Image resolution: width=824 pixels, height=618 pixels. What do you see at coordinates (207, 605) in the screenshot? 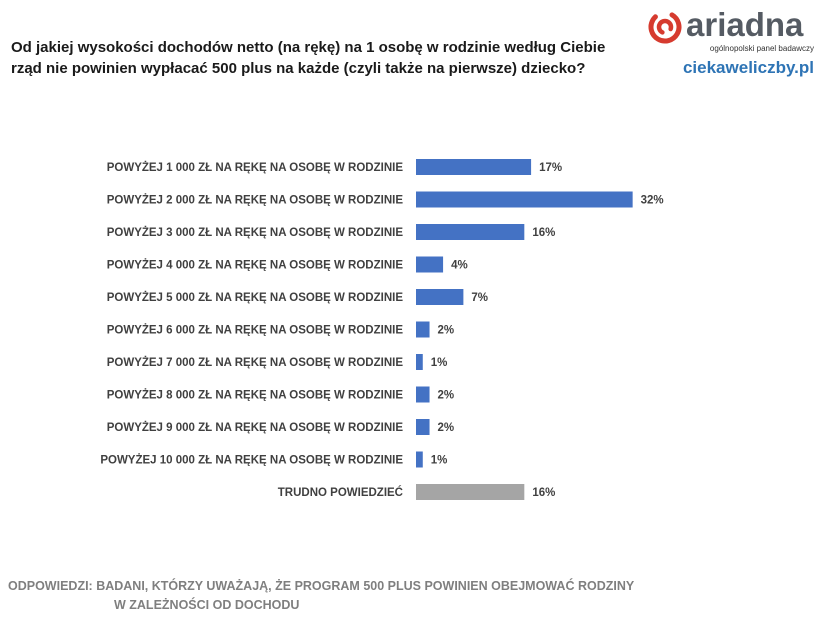
I see `footer-line-2: W ZALEŻNOŚCI OD DOCHODU` at bounding box center [207, 605].